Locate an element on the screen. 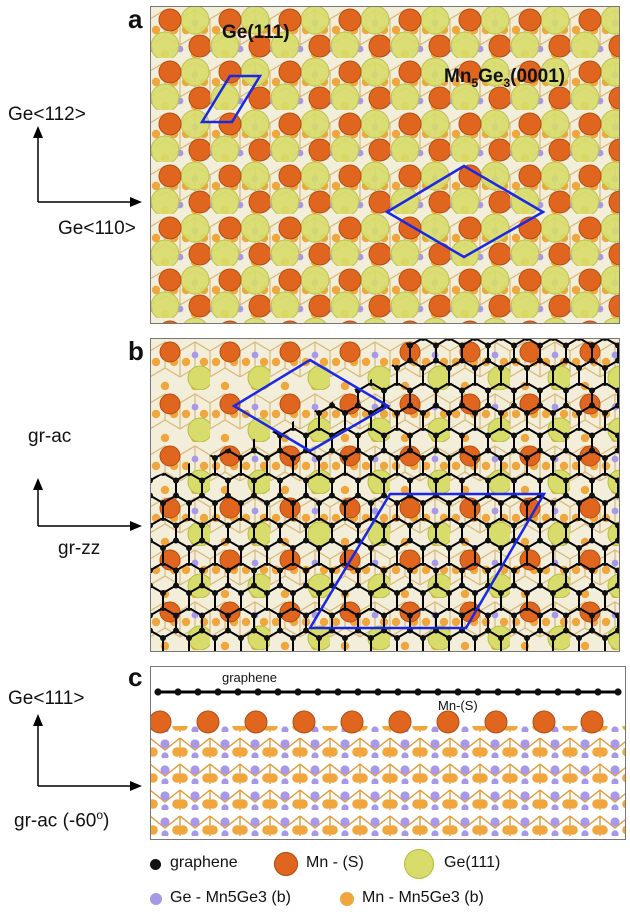 This screenshot has width=630, height=921. panel-b-small-cell-outline is located at coordinates (311, 405).